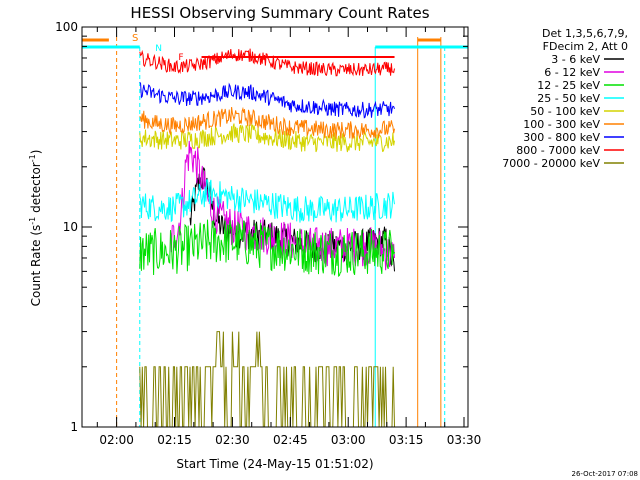 The height and width of the screenshot is (480, 640). I want to click on legend-label: 300 - 800 keV, so click(561, 137).